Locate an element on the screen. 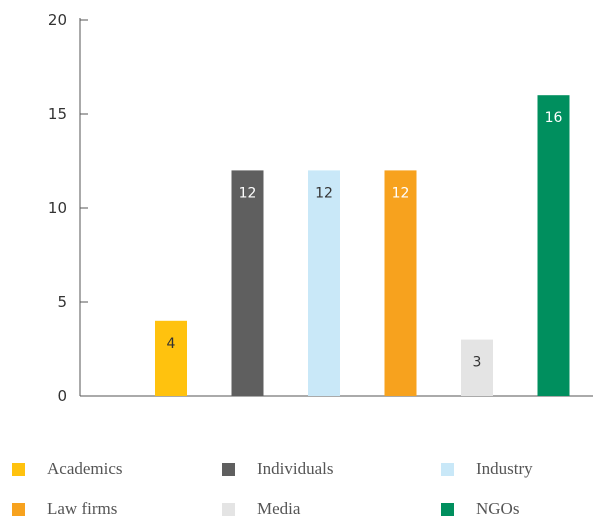 The image size is (593, 520). legend-label: Individuals is located at coordinates (295, 468).